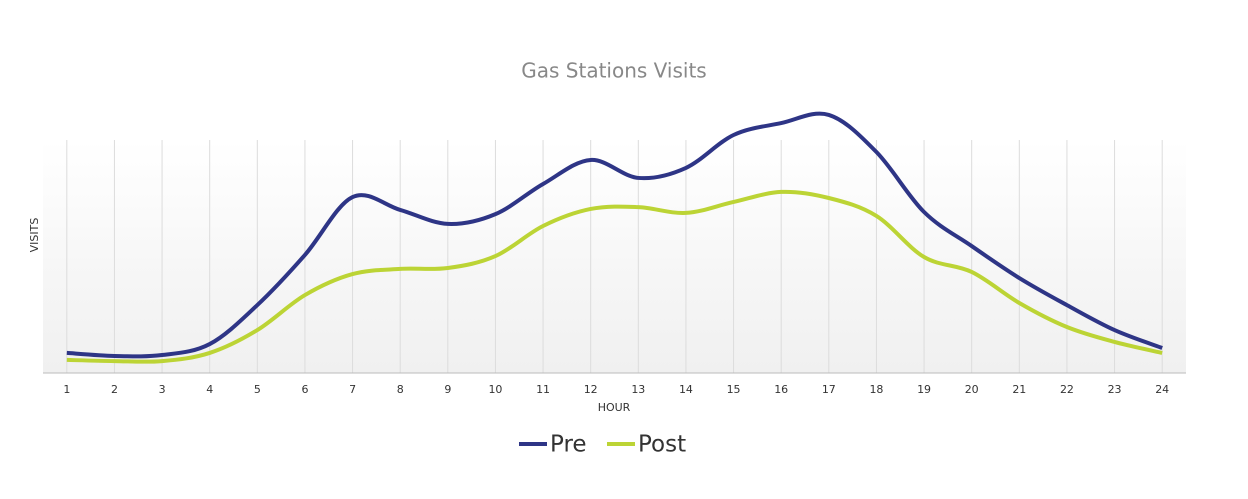 The height and width of the screenshot is (499, 1248). Describe the element at coordinates (114, 389) in the screenshot. I see `x-tick-label: 2` at that location.